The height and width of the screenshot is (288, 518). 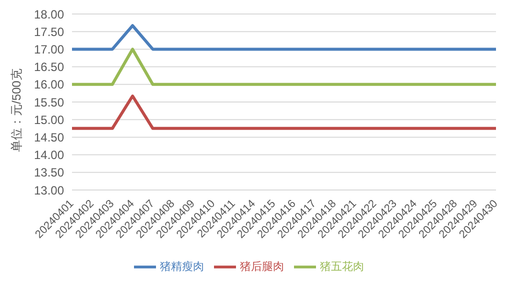 What do you see at coordinates (49, 85) in the screenshot?
I see `y-tick-label: 16.00` at bounding box center [49, 85].